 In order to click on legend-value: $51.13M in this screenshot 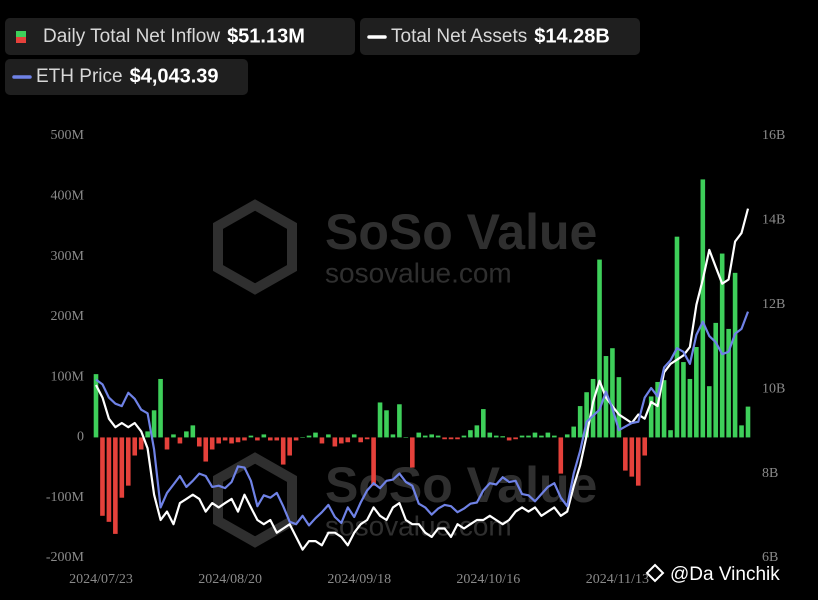, I will do `click(266, 36)`.